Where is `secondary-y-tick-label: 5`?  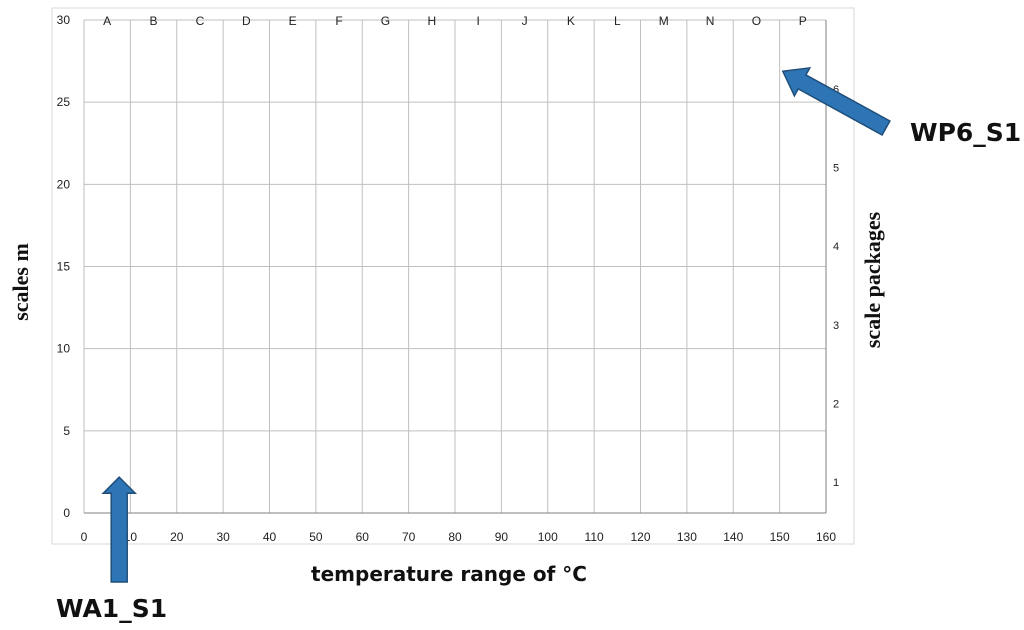
secondary-y-tick-label: 5 is located at coordinates (836, 169).